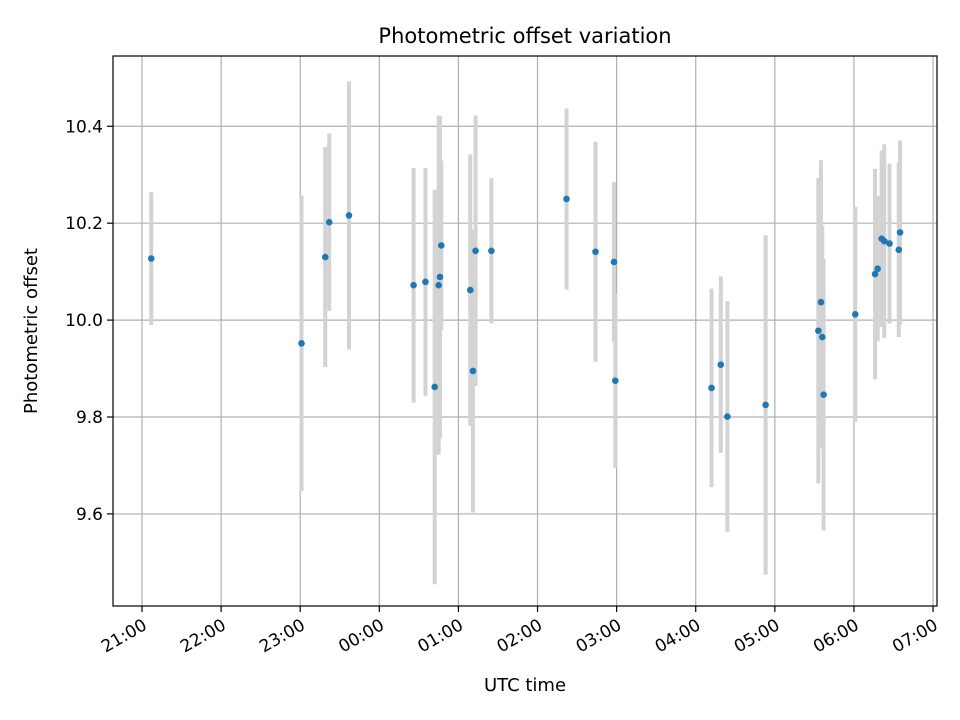 Image resolution: width=960 pixels, height=720 pixels. What do you see at coordinates (525, 685) in the screenshot?
I see `x-axis-label: UTC time` at bounding box center [525, 685].